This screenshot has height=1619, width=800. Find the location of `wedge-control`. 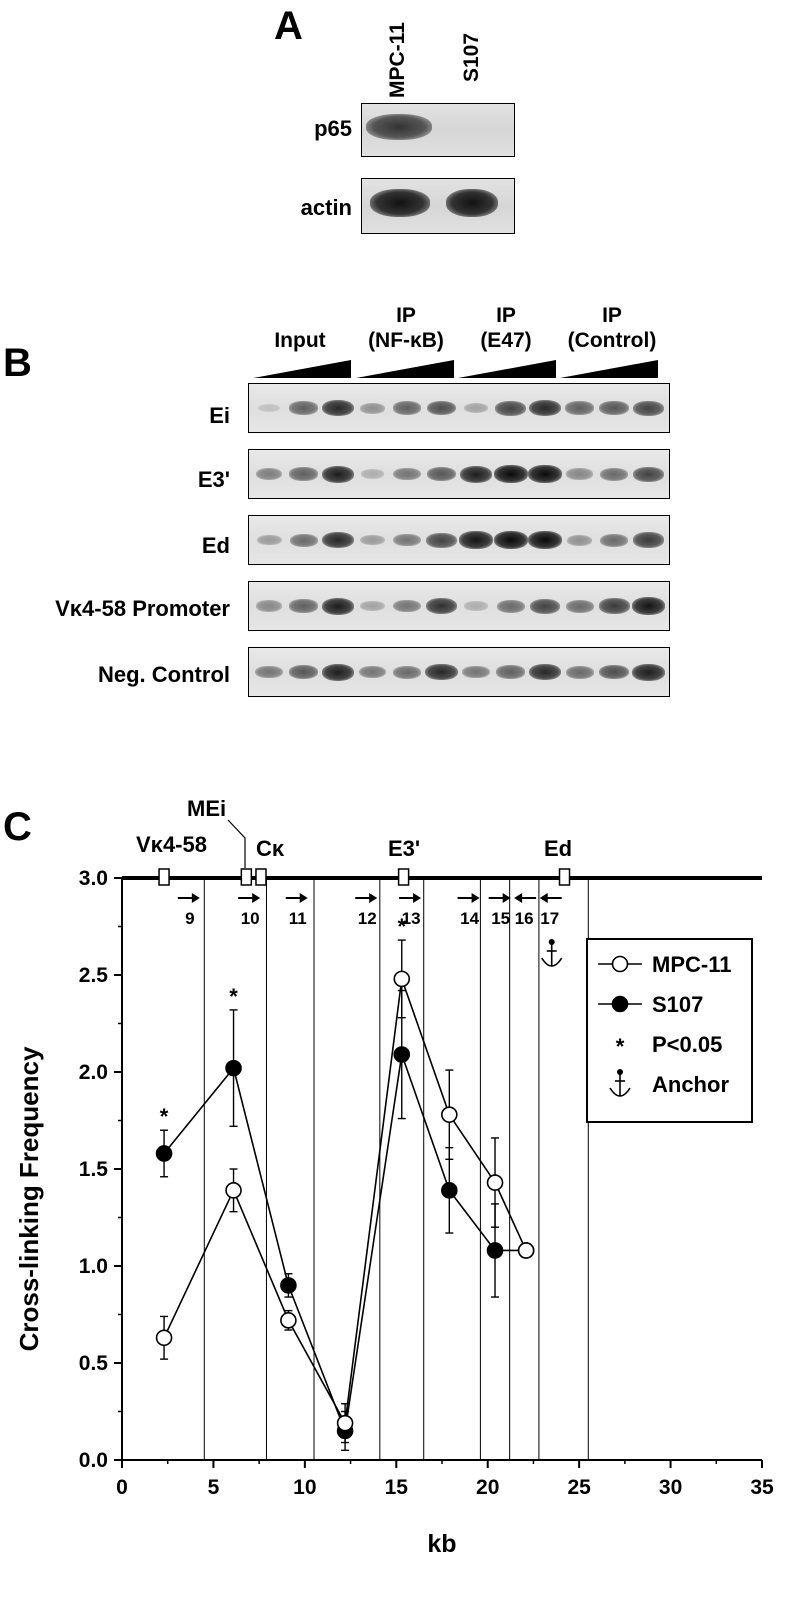

wedge-control is located at coordinates (609, 369).